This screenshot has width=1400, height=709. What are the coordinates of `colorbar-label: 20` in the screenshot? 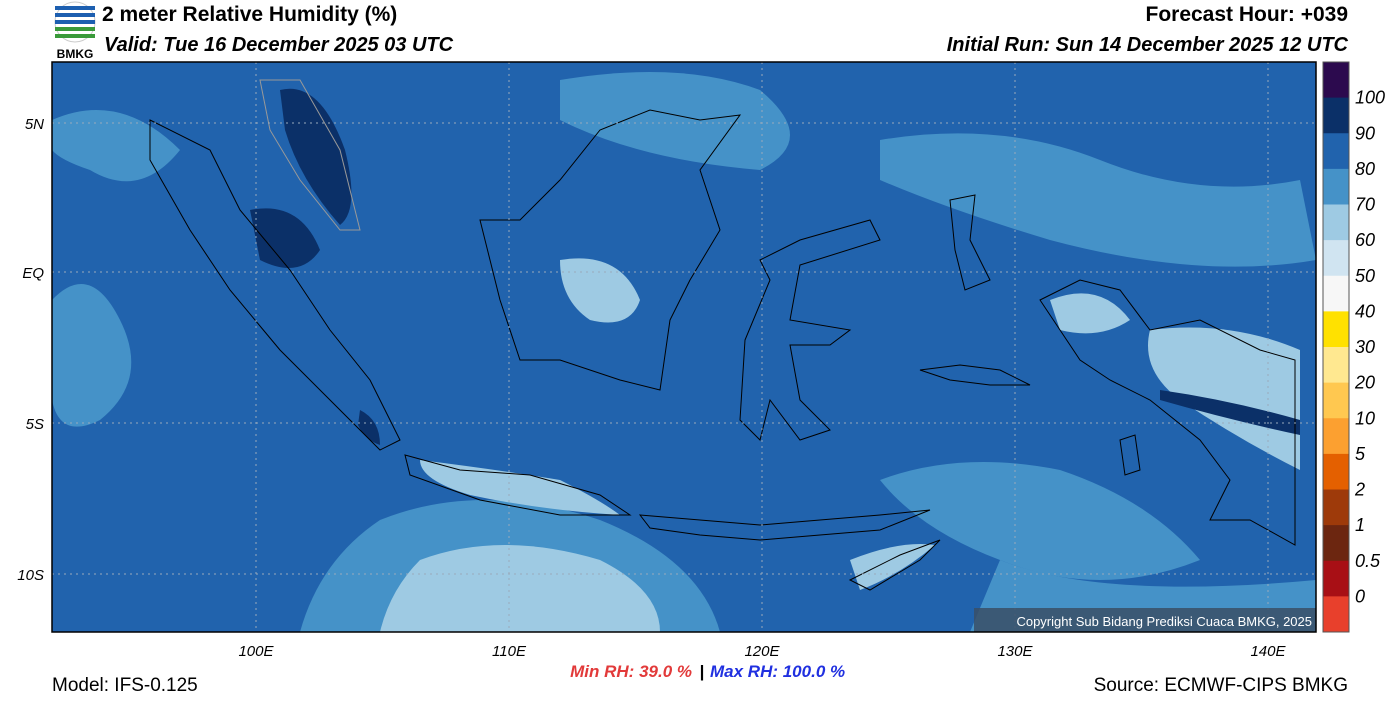 It's located at (1364, 383).